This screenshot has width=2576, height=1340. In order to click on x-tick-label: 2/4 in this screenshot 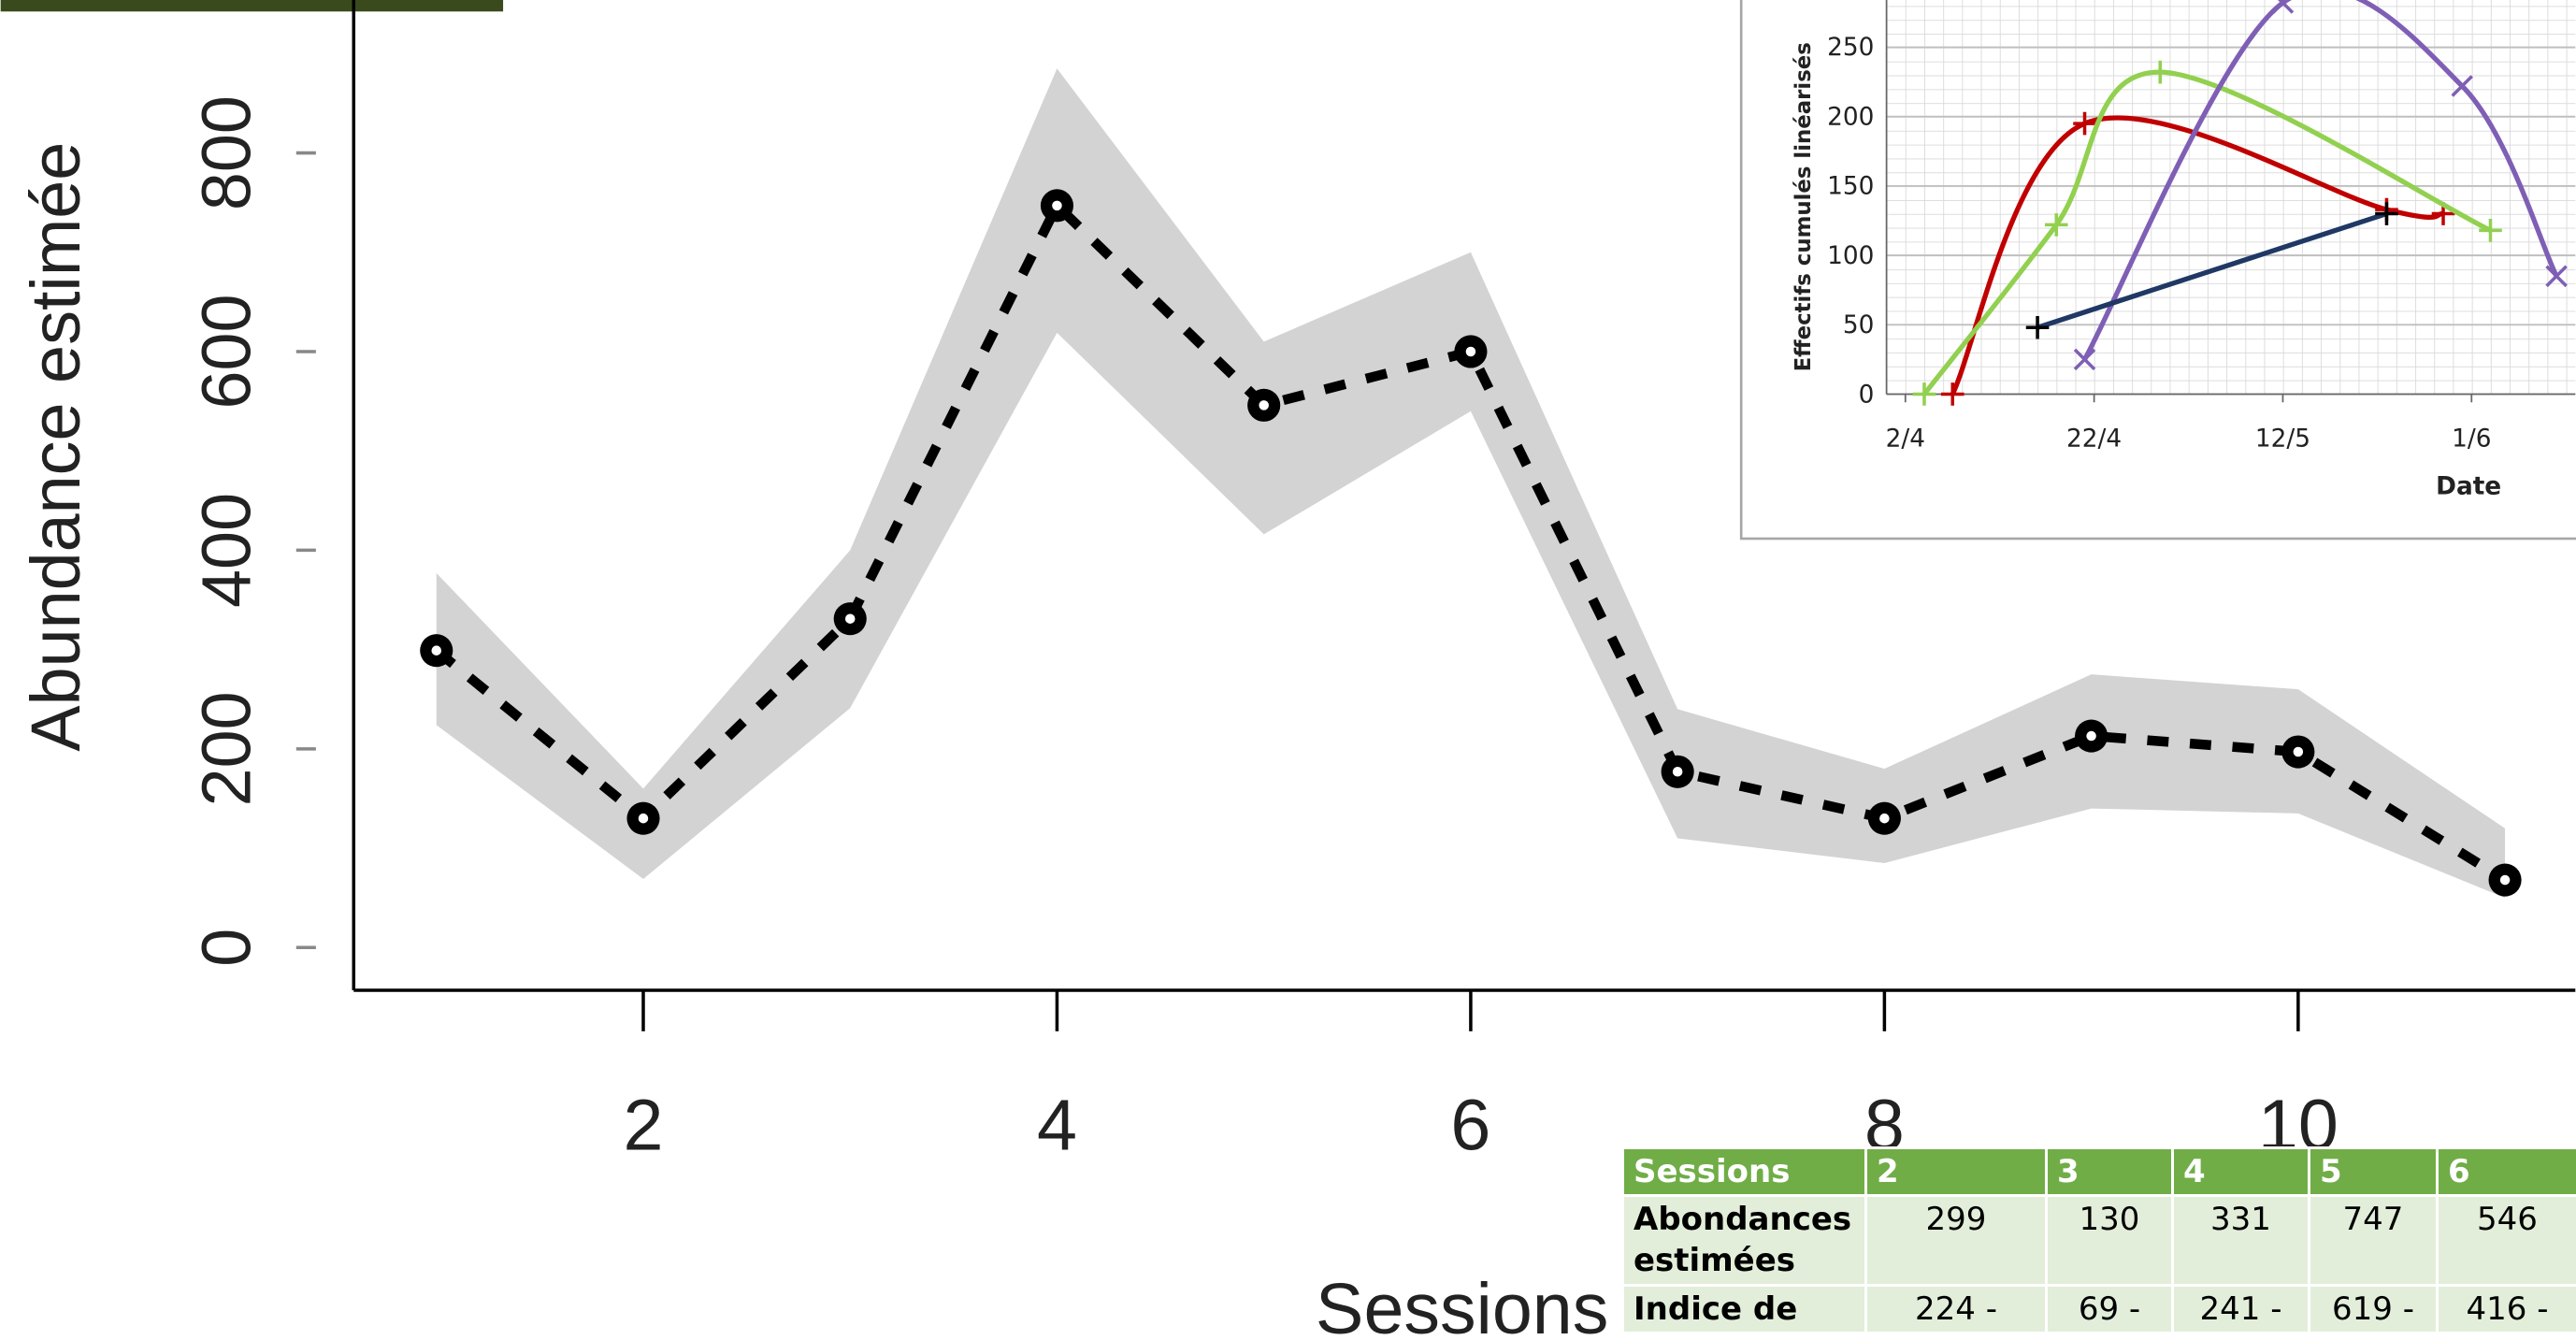, I will do `click(1906, 440)`.